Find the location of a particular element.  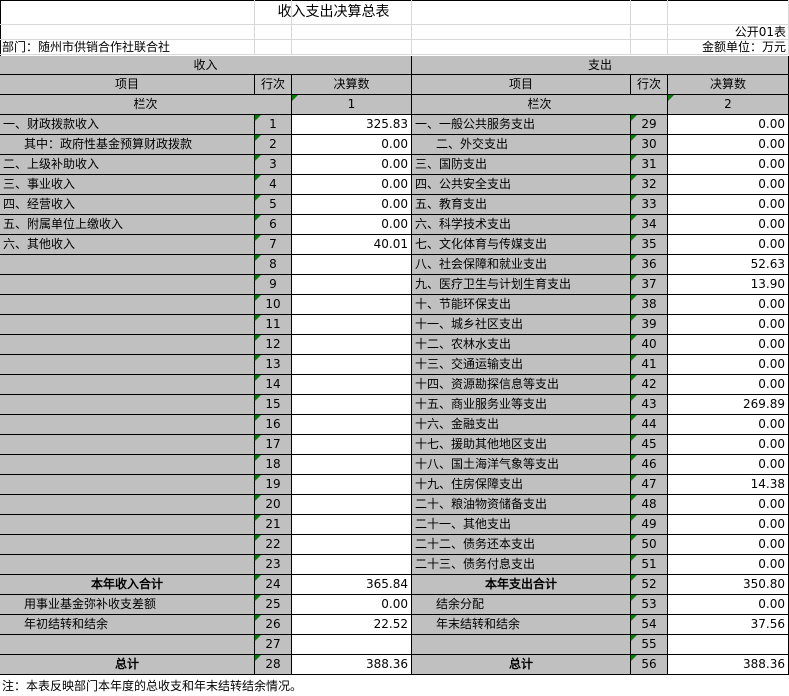

line-number: 12 is located at coordinates (273, 345).